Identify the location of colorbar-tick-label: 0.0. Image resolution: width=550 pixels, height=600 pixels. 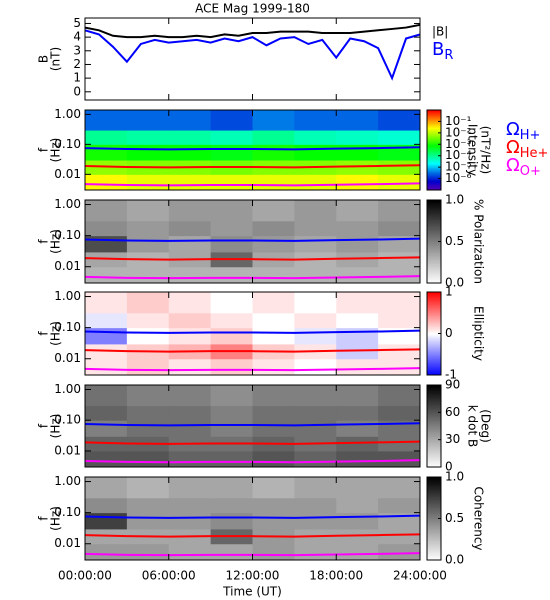
(454, 560).